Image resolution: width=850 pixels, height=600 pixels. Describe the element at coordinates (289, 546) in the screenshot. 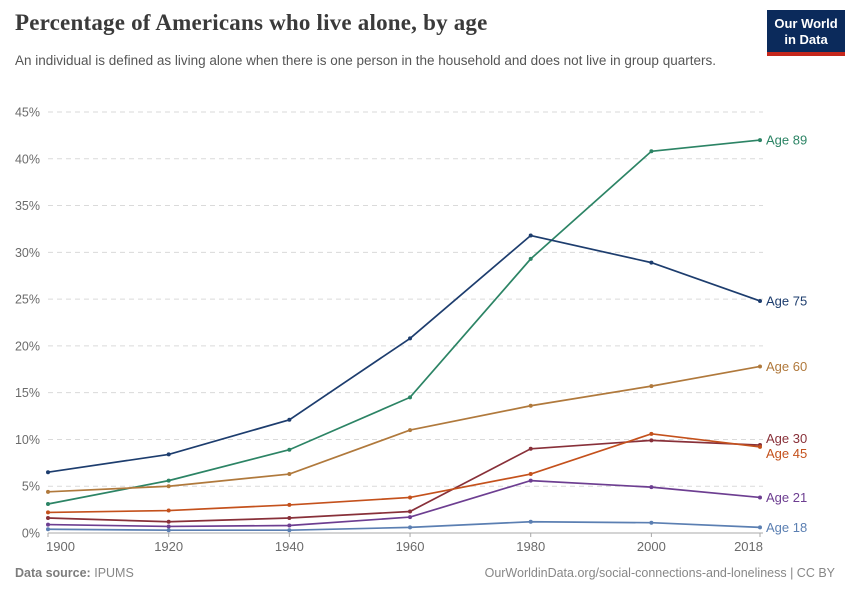

I see `x-axis-tick-label: 1940` at that location.